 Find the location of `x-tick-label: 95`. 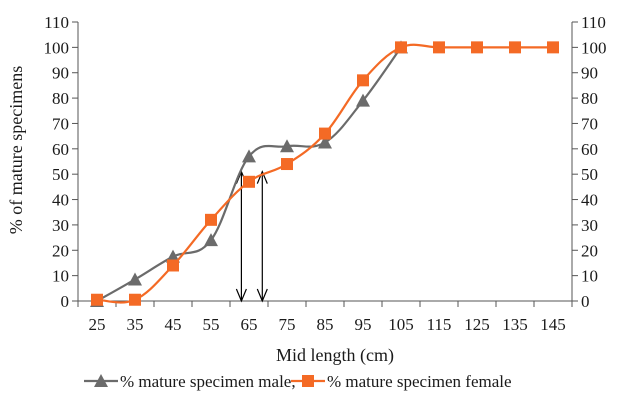

x-tick-label: 95 is located at coordinates (363, 324).